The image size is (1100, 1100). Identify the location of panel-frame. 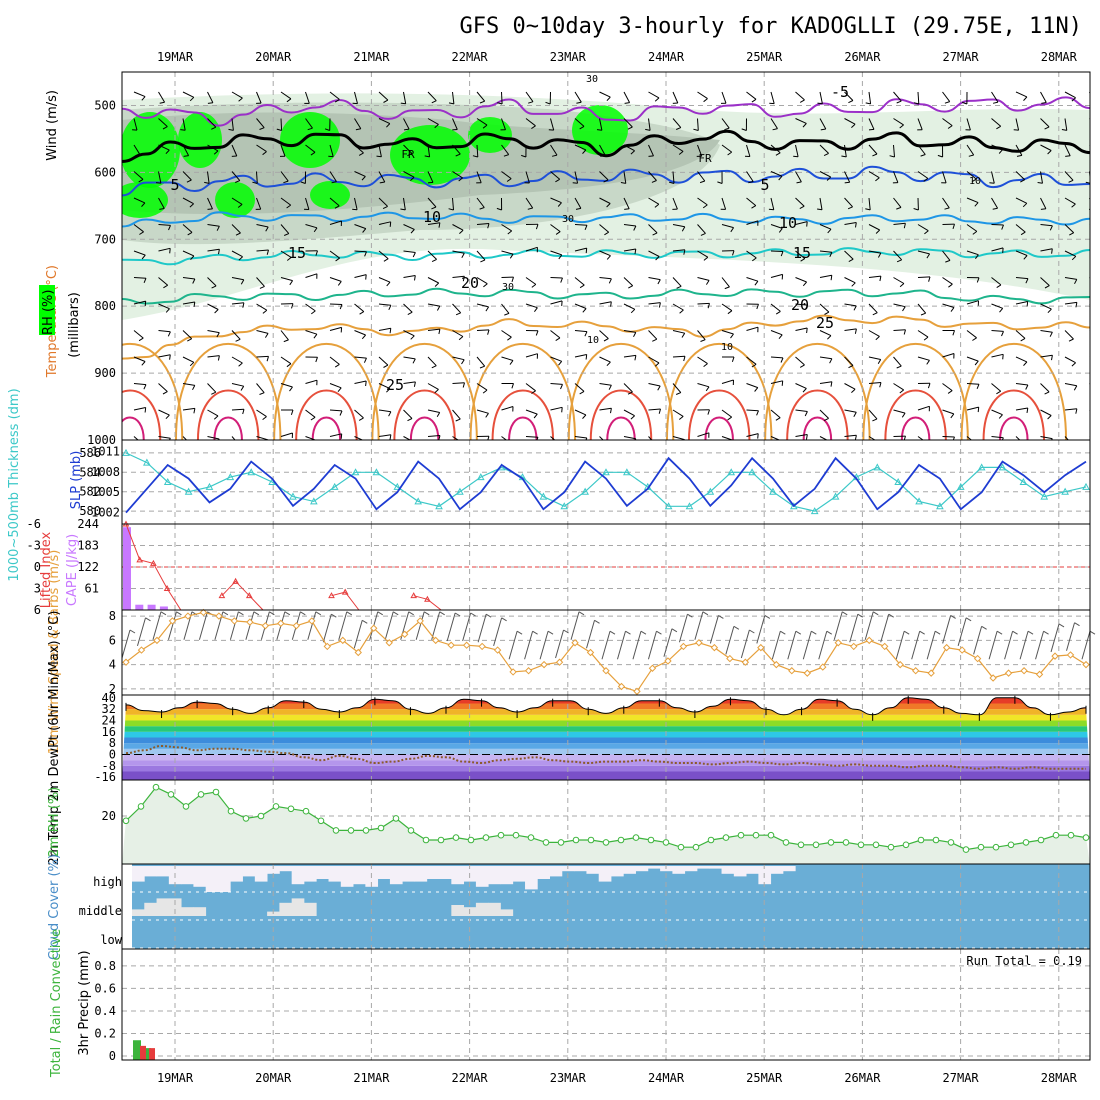
(606, 652).